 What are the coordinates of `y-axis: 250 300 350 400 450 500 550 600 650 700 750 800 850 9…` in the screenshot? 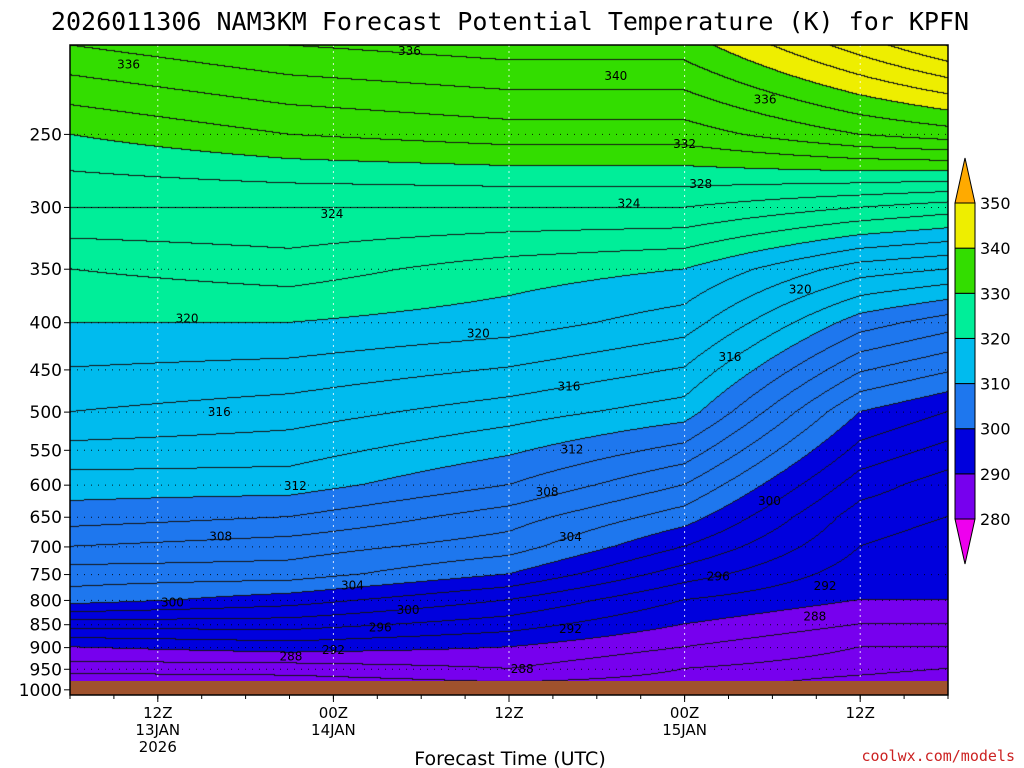 It's located at (44, 413).